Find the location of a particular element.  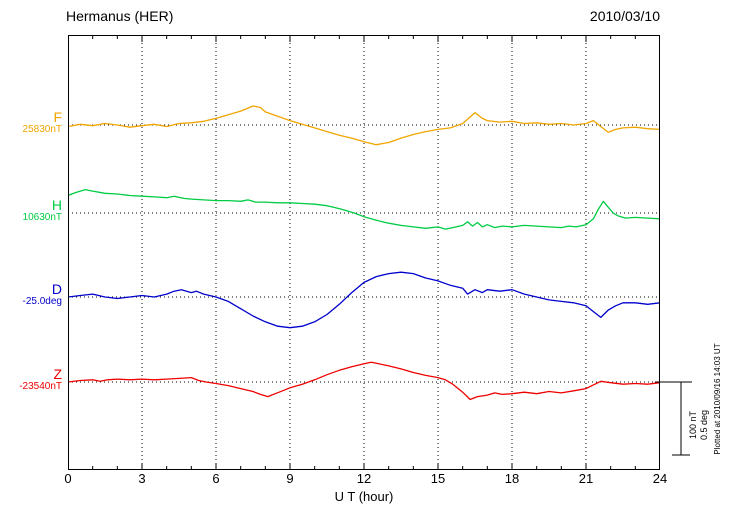

series-name-H: H is located at coordinates (56, 205).